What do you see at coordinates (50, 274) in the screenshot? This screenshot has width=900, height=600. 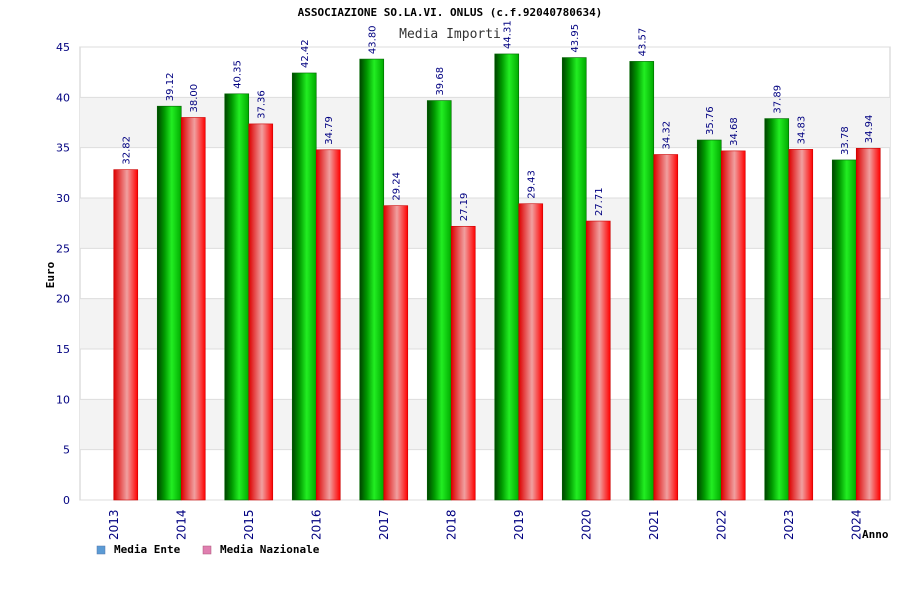 I see `y-axis-label: Euro` at bounding box center [50, 274].